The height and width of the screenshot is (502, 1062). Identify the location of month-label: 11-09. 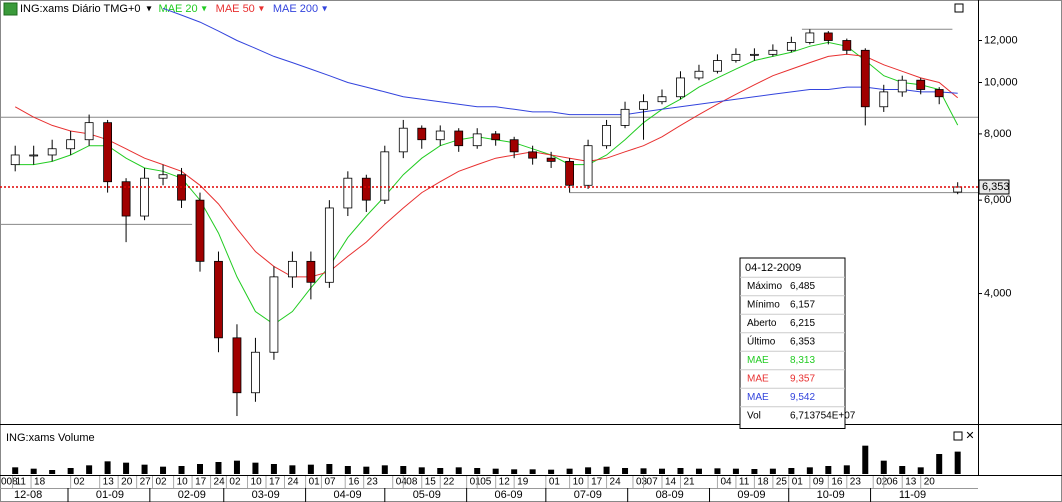
(912, 495).